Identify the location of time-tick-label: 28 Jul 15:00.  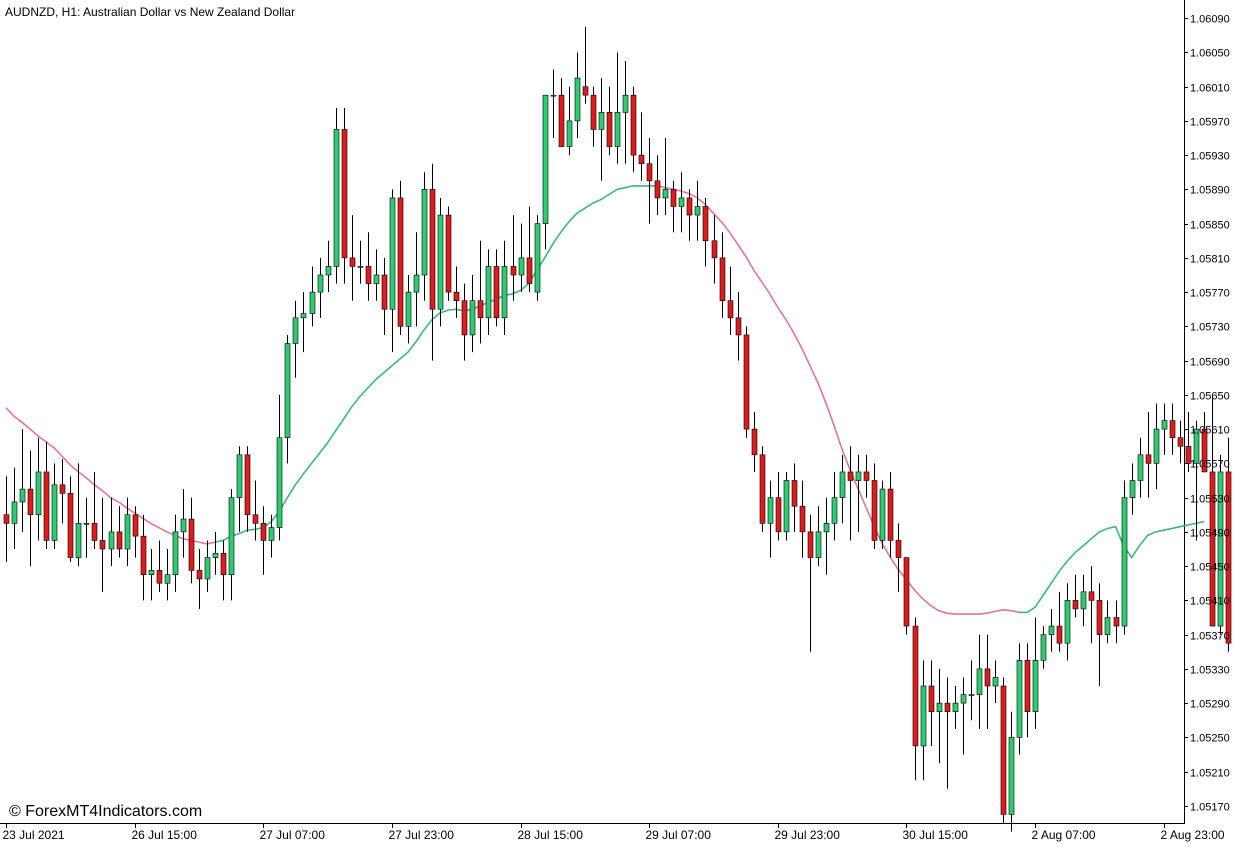
(551, 835).